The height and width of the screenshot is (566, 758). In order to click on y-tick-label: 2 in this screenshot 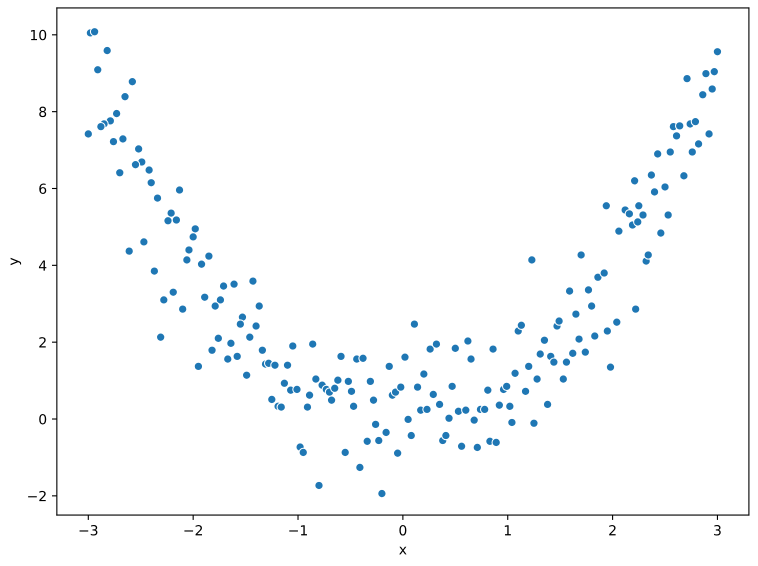, I will do `click(42, 342)`.